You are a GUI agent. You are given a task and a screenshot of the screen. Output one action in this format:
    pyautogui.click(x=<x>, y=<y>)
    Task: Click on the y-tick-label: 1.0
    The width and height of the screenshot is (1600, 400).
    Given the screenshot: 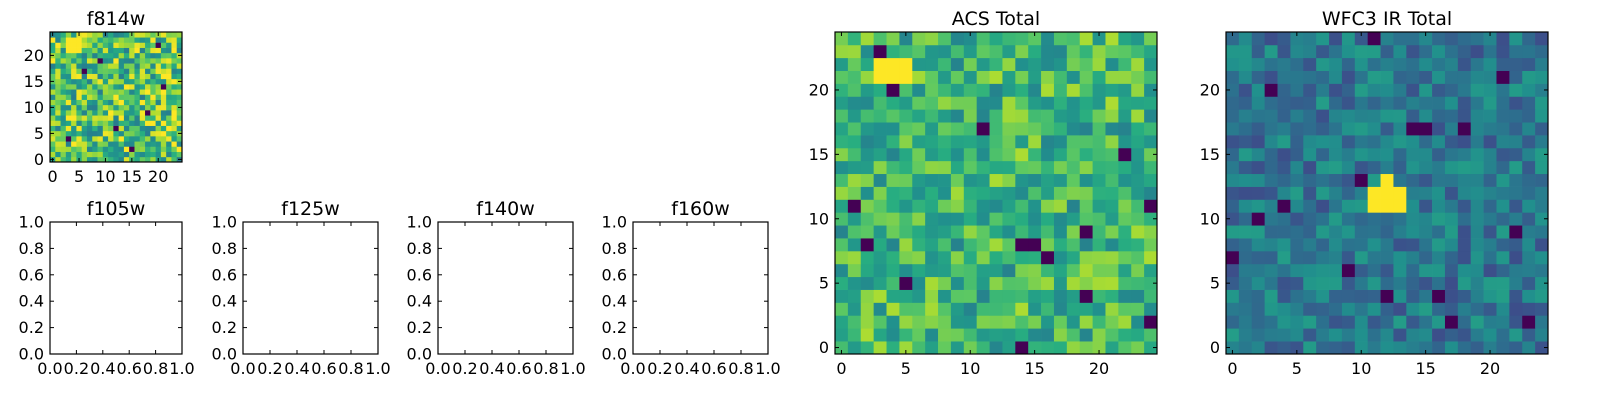 What is the action you would take?
    pyautogui.click(x=224, y=222)
    